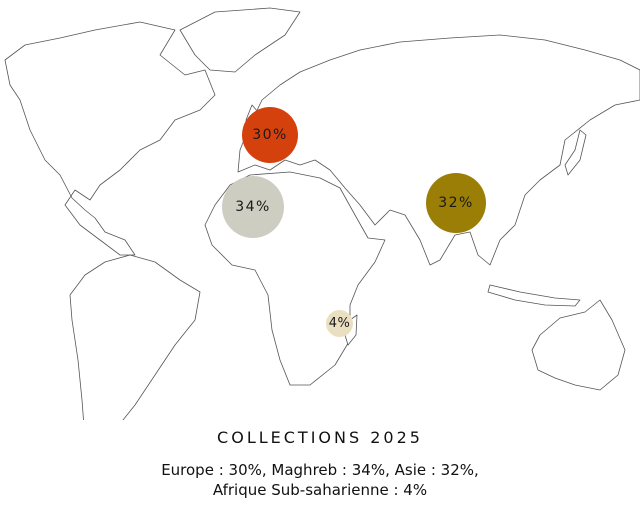 The height and width of the screenshot is (516, 640). Describe the element at coordinates (320, 470) in the screenshot. I see `caption-line-1: Europe : 30%, Maghreb : 34%, Asie : 32%,` at that location.